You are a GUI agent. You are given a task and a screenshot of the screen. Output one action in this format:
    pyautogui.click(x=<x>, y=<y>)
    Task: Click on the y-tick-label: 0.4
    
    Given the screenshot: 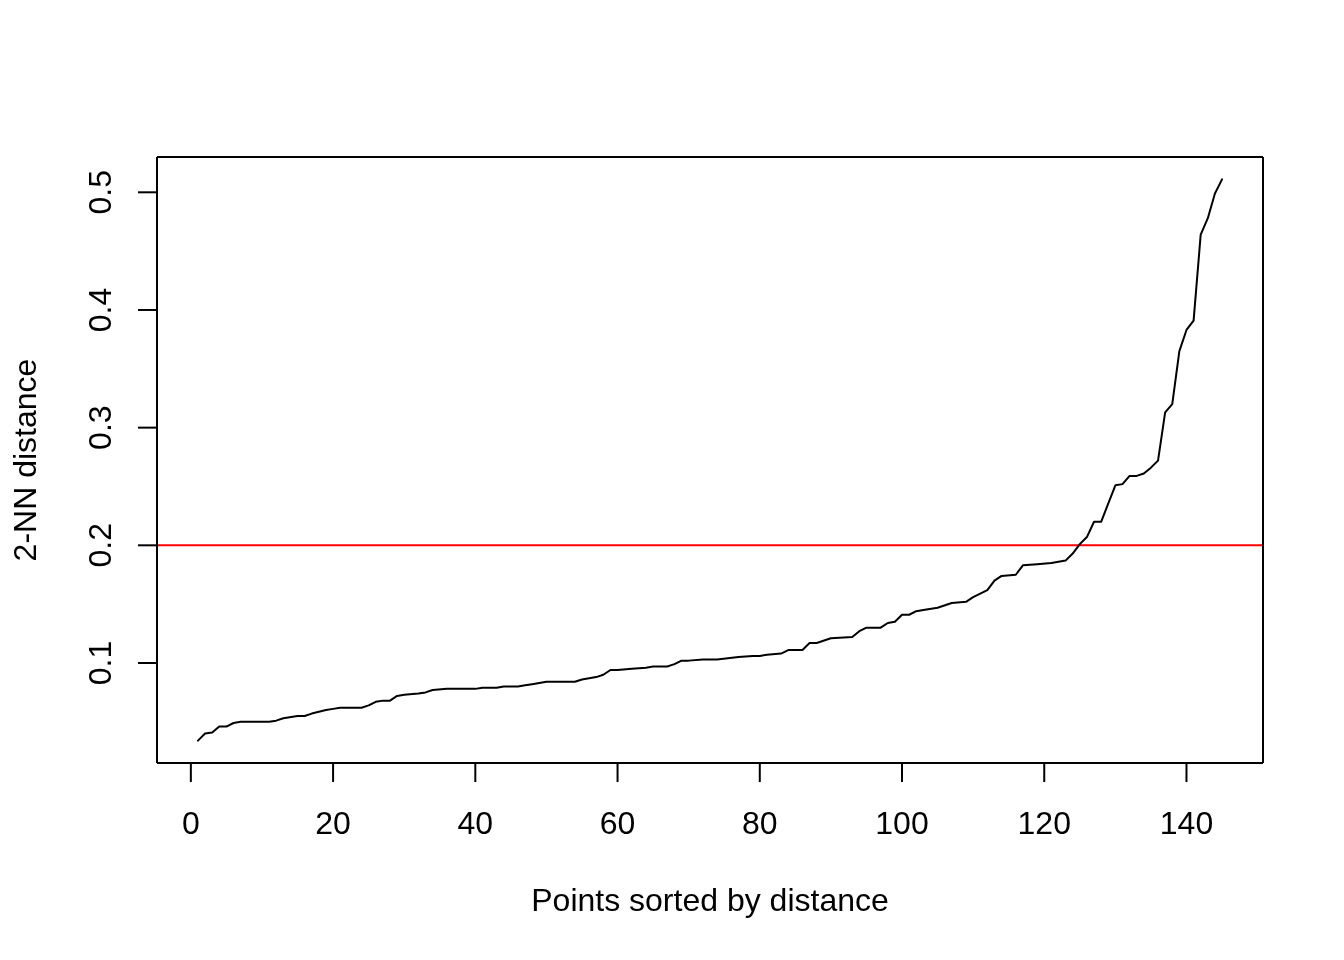 What is the action you would take?
    pyautogui.click(x=100, y=310)
    